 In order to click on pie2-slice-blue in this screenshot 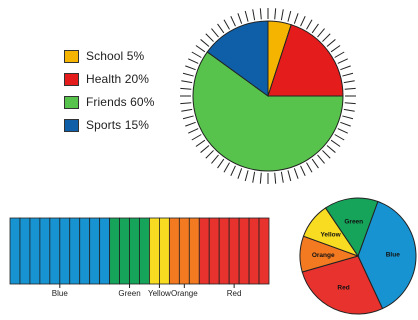, I will do `click(387, 255)`.